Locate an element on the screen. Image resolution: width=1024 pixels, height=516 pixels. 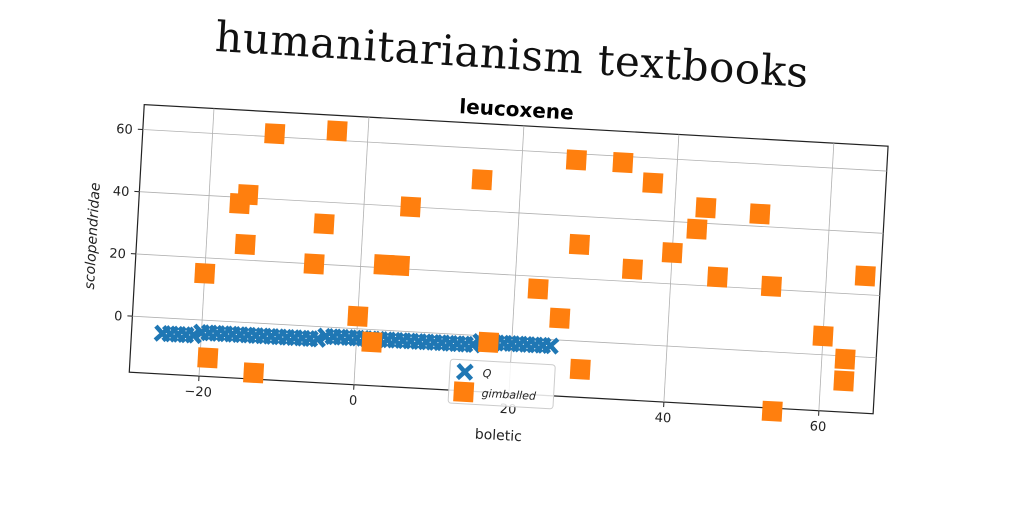
y-tick-label: 0 is located at coordinates (118, 316).